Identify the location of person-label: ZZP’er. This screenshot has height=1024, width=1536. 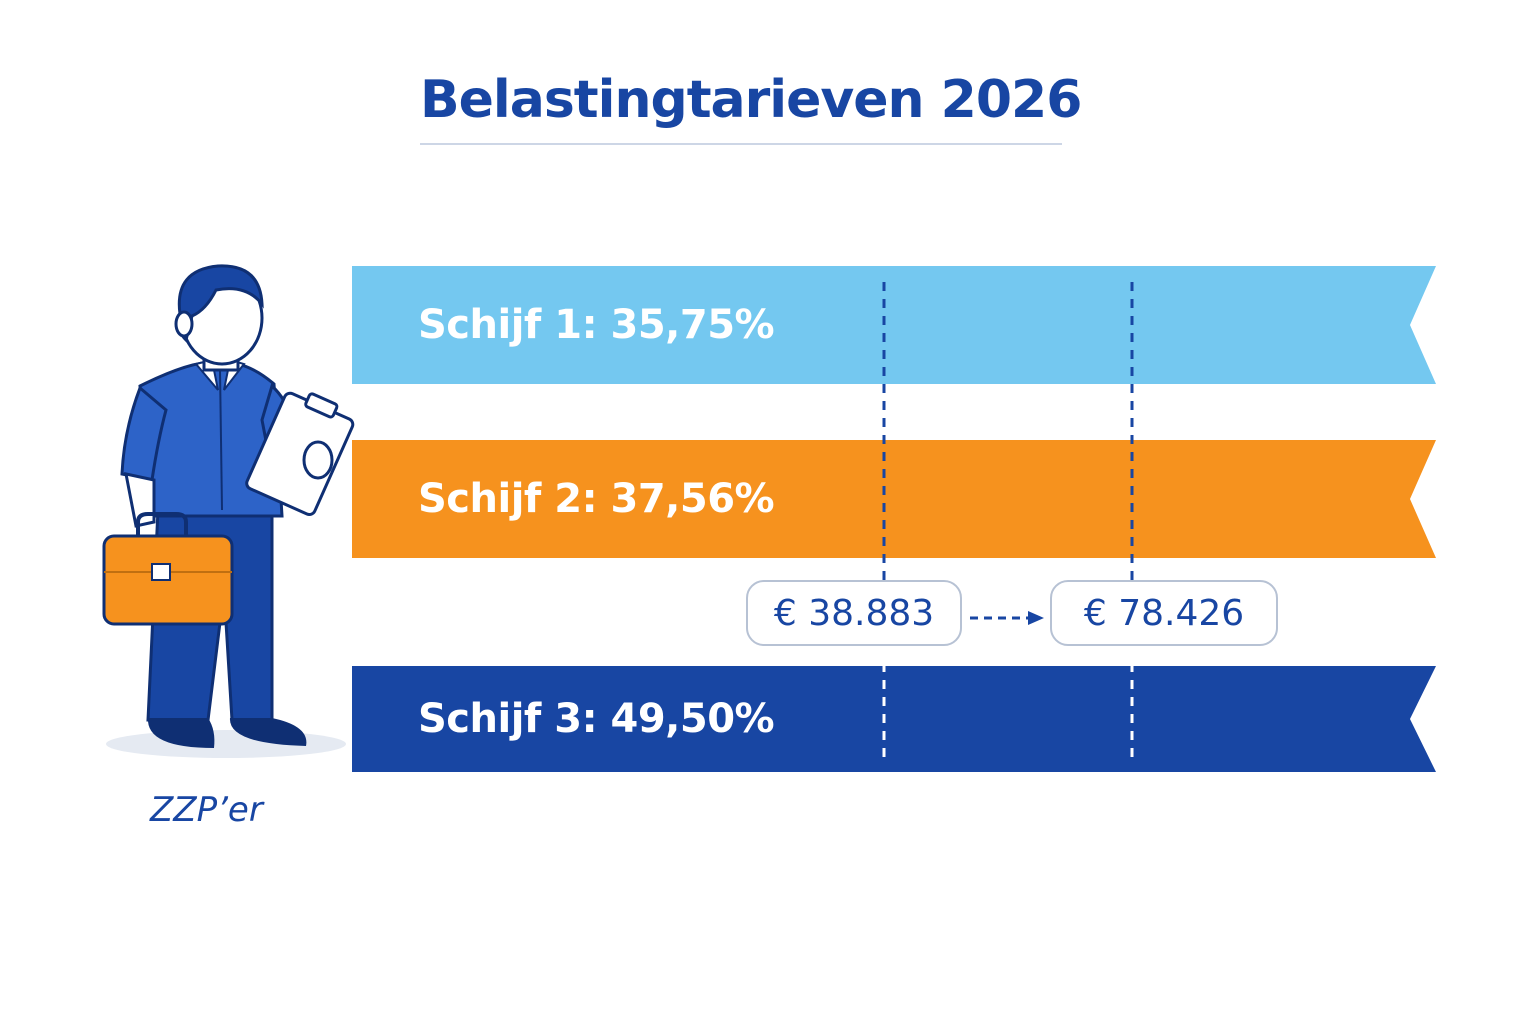
(206, 810).